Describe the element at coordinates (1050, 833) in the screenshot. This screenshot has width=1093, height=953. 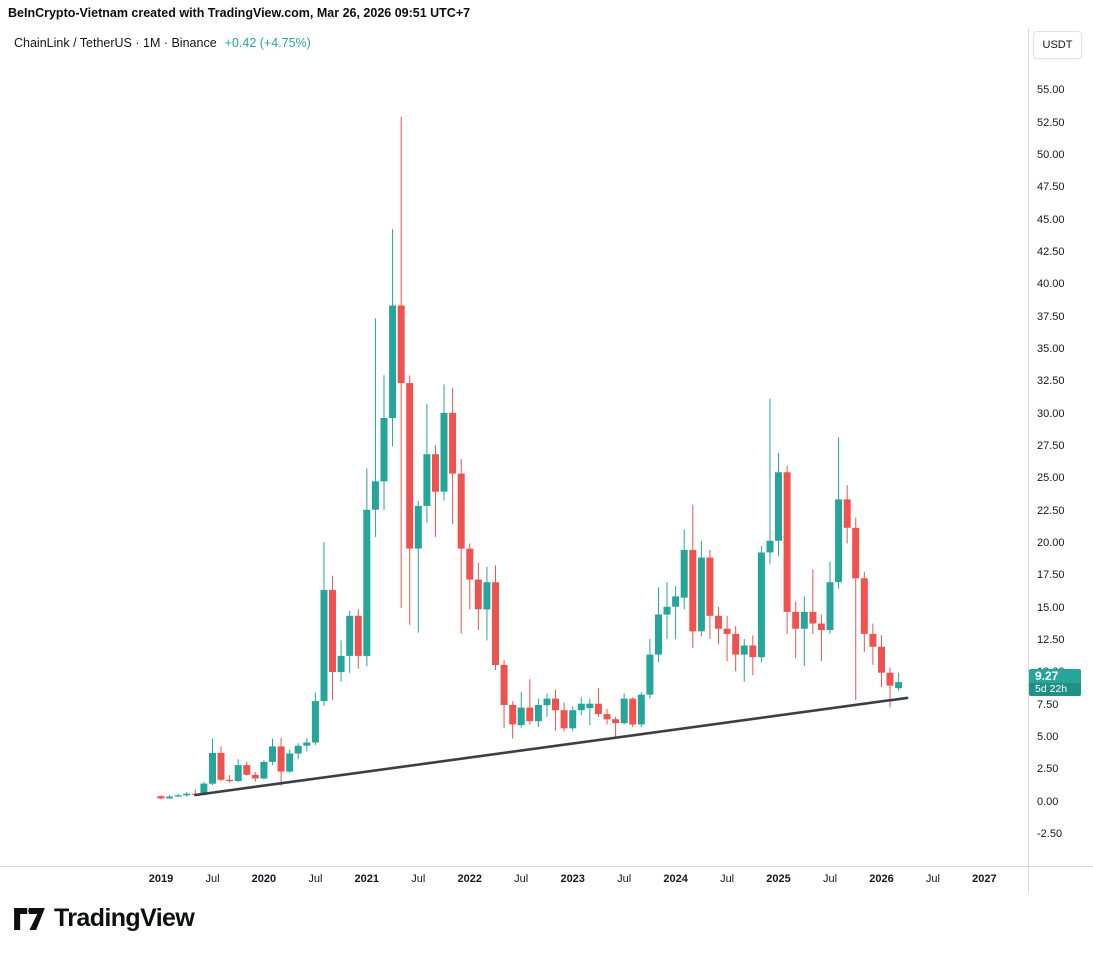
I see `price-tick--2.50: -2.50` at that location.